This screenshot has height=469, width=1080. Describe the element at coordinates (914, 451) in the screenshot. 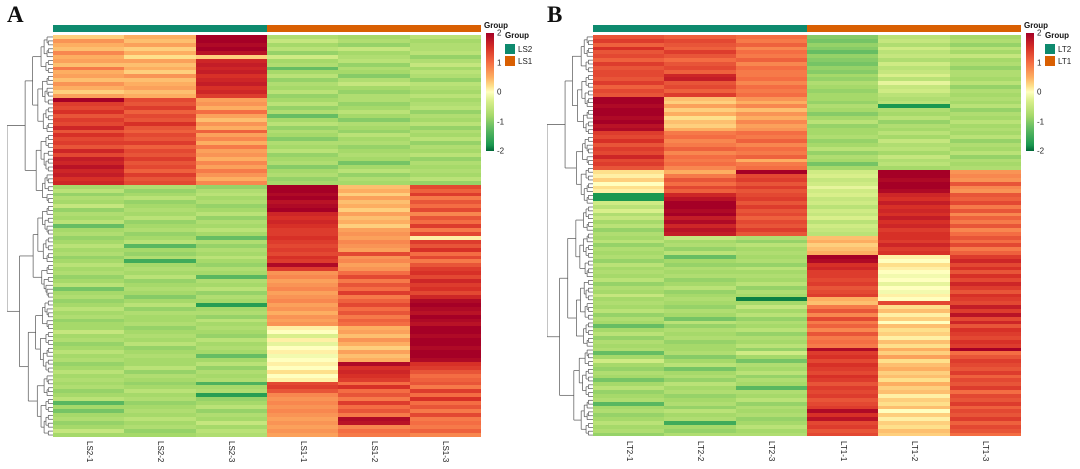

I see `column-label-lt1-2: LT1-2` at that location.